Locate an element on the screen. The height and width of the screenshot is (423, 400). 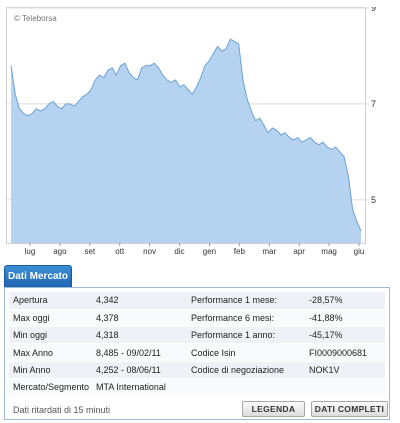
x-tick-label: feb is located at coordinates (240, 251).